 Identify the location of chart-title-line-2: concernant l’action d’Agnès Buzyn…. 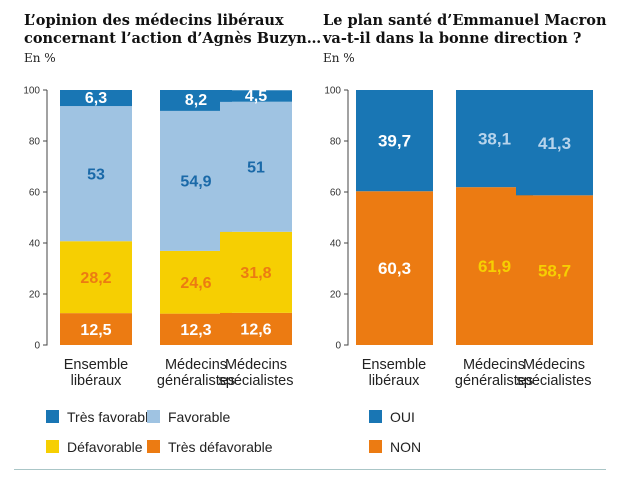
(173, 38).